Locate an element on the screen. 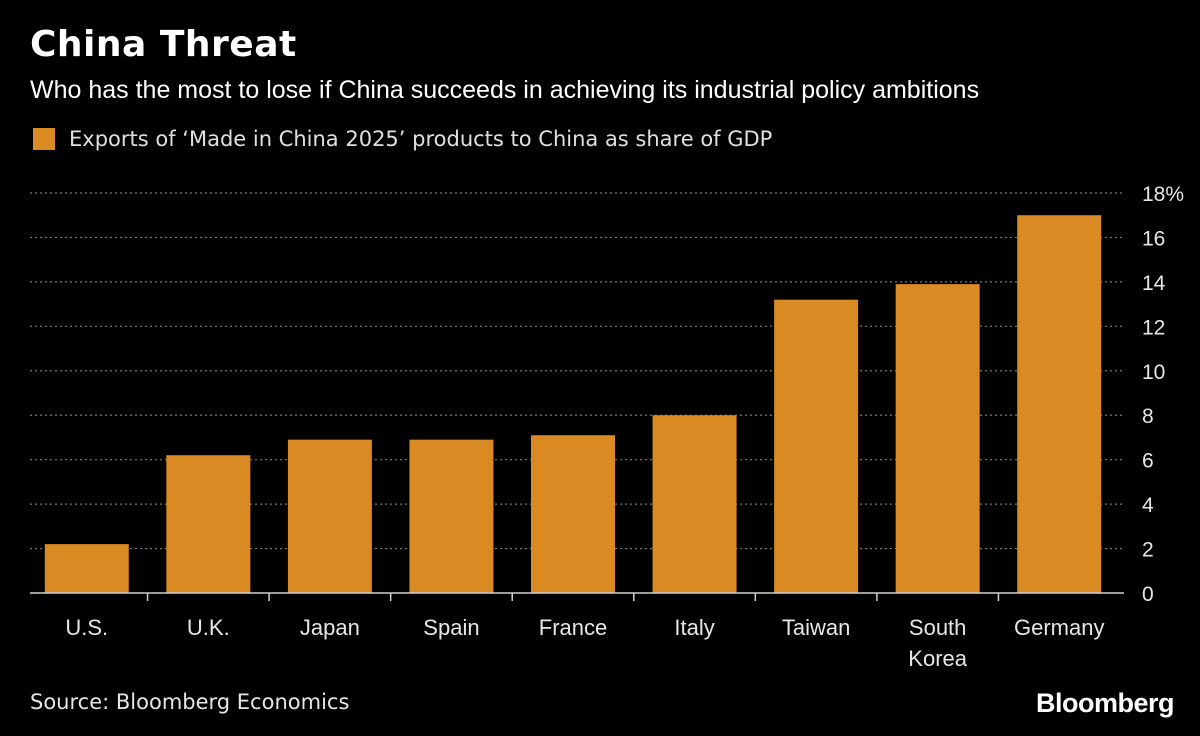 The width and height of the screenshot is (1200, 736). bloomberg-logo: Bloomberg is located at coordinates (1105, 703).